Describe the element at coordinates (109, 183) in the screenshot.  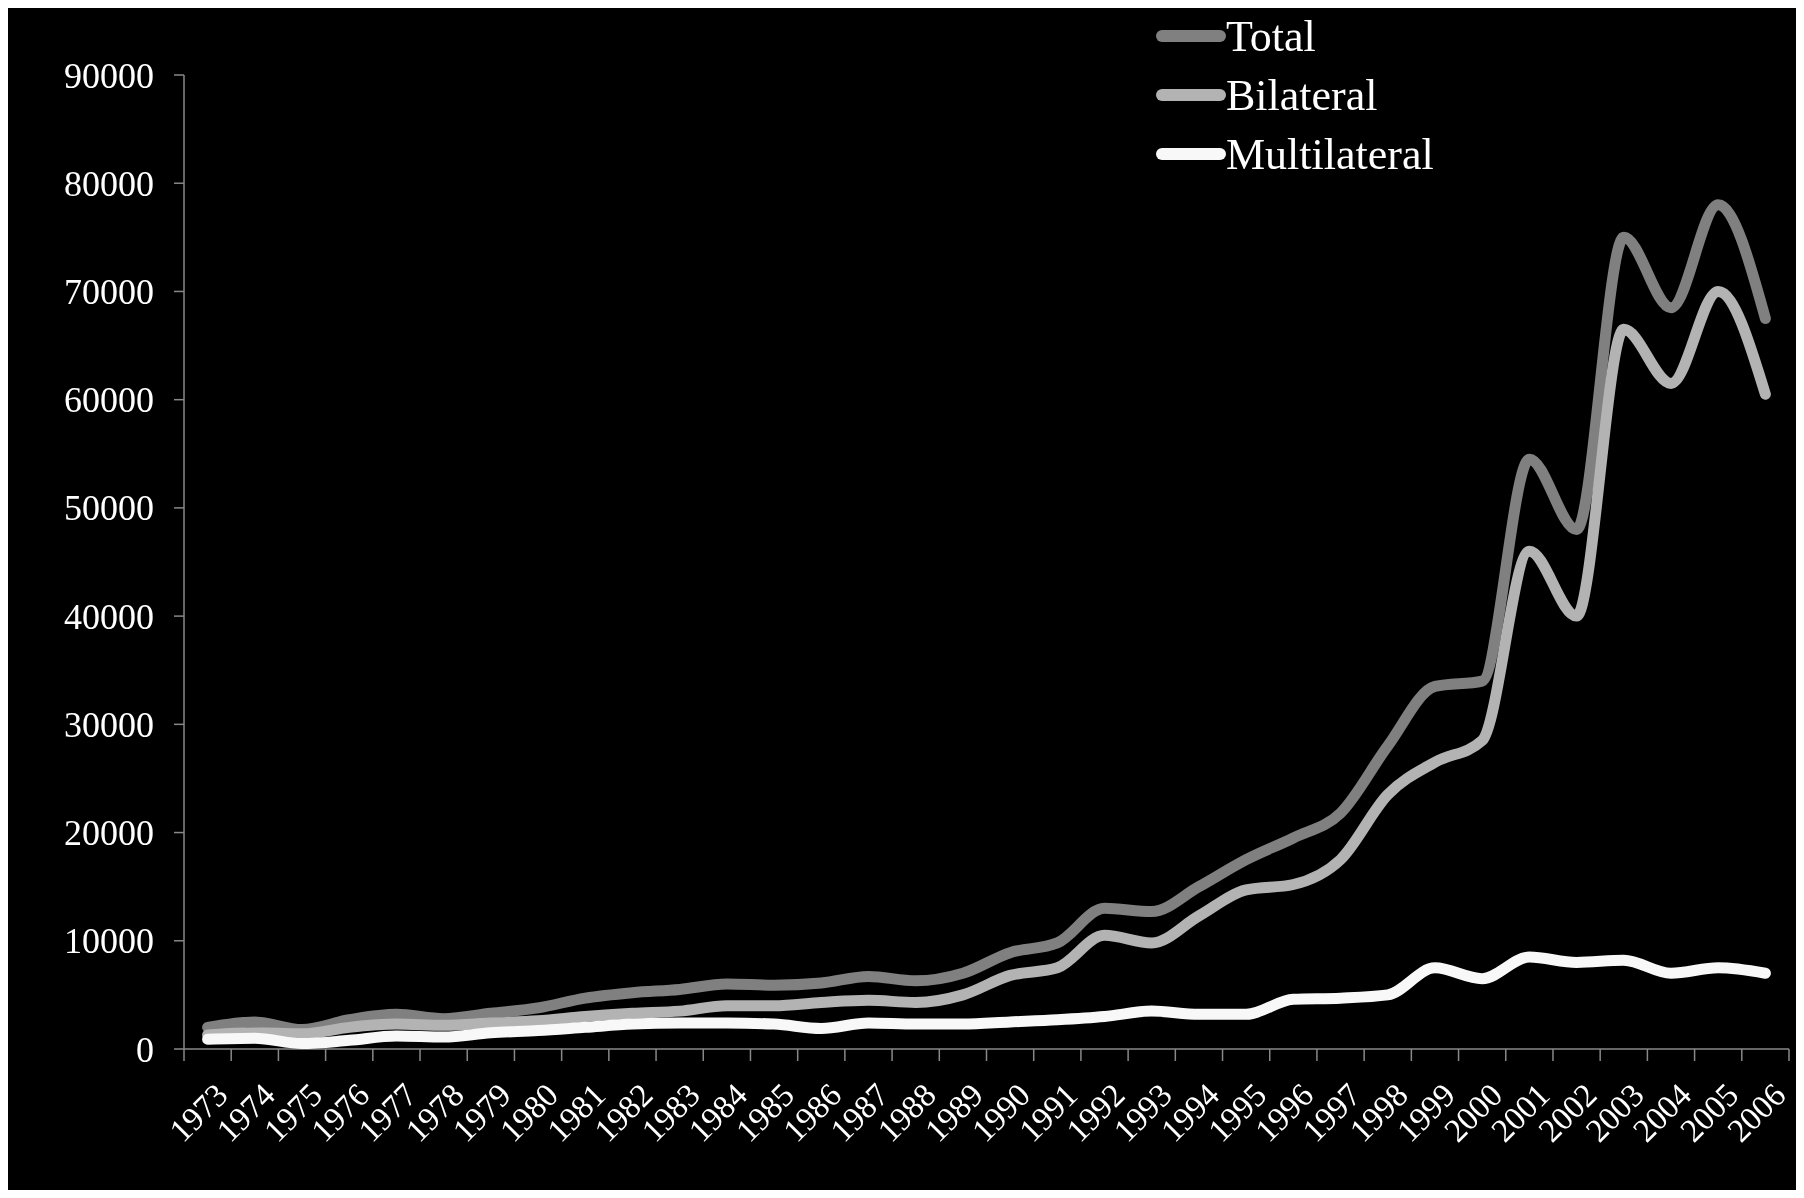
I see `y-tick-label: 80000` at that location.